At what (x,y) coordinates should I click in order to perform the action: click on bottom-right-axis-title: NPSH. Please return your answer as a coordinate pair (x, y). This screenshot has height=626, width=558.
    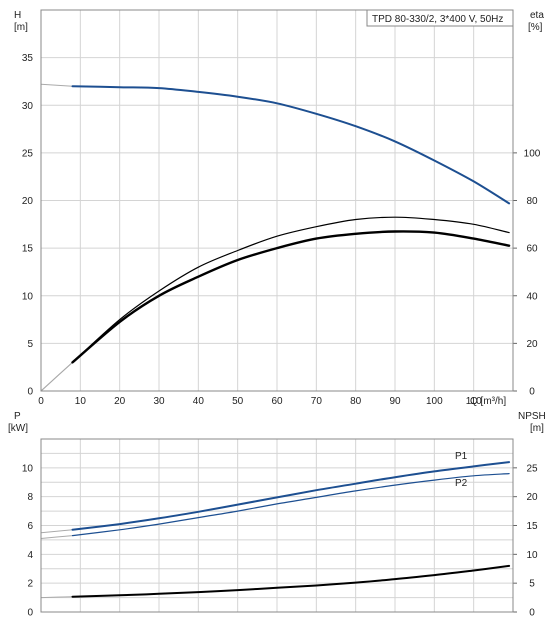
    Looking at the image, I should click on (532, 416).